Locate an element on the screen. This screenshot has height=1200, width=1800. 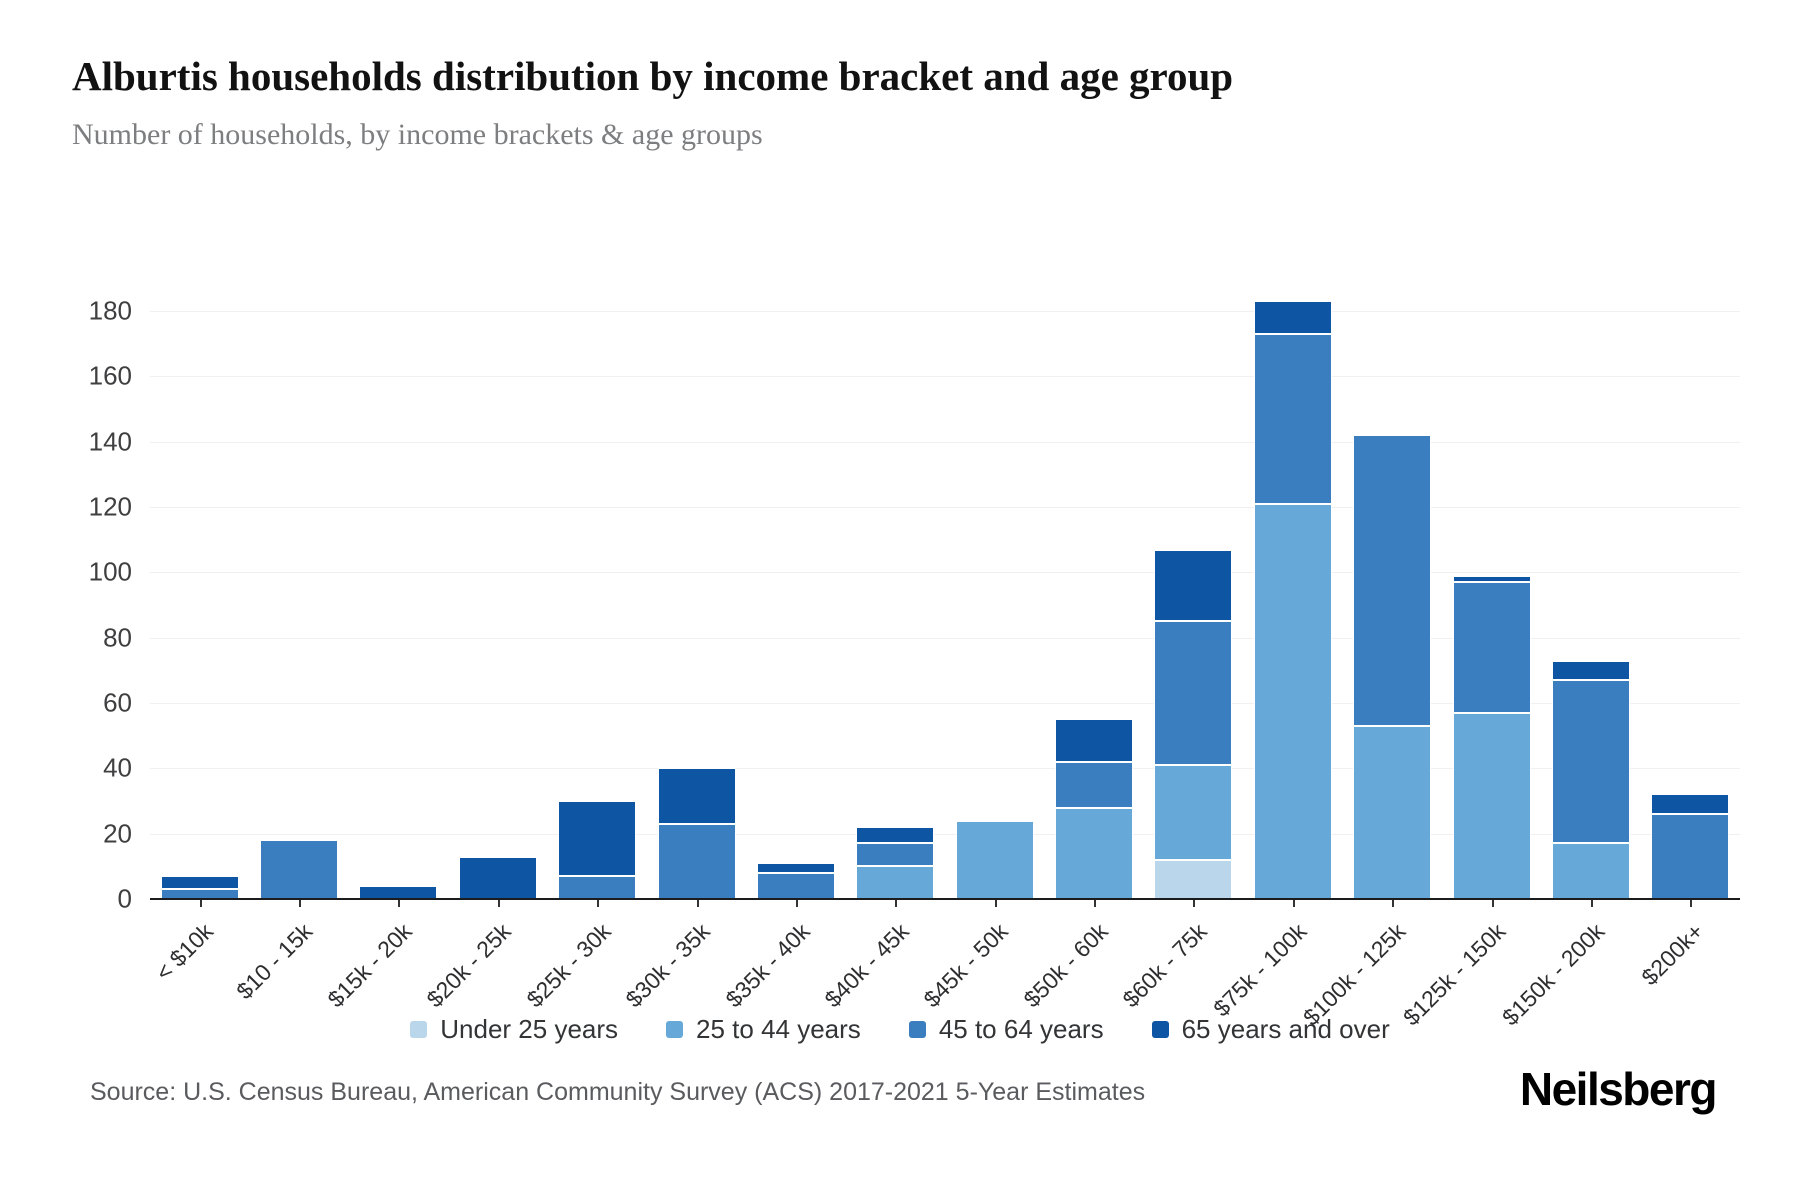
legend-item: Under 25 years is located at coordinates (514, 1029).